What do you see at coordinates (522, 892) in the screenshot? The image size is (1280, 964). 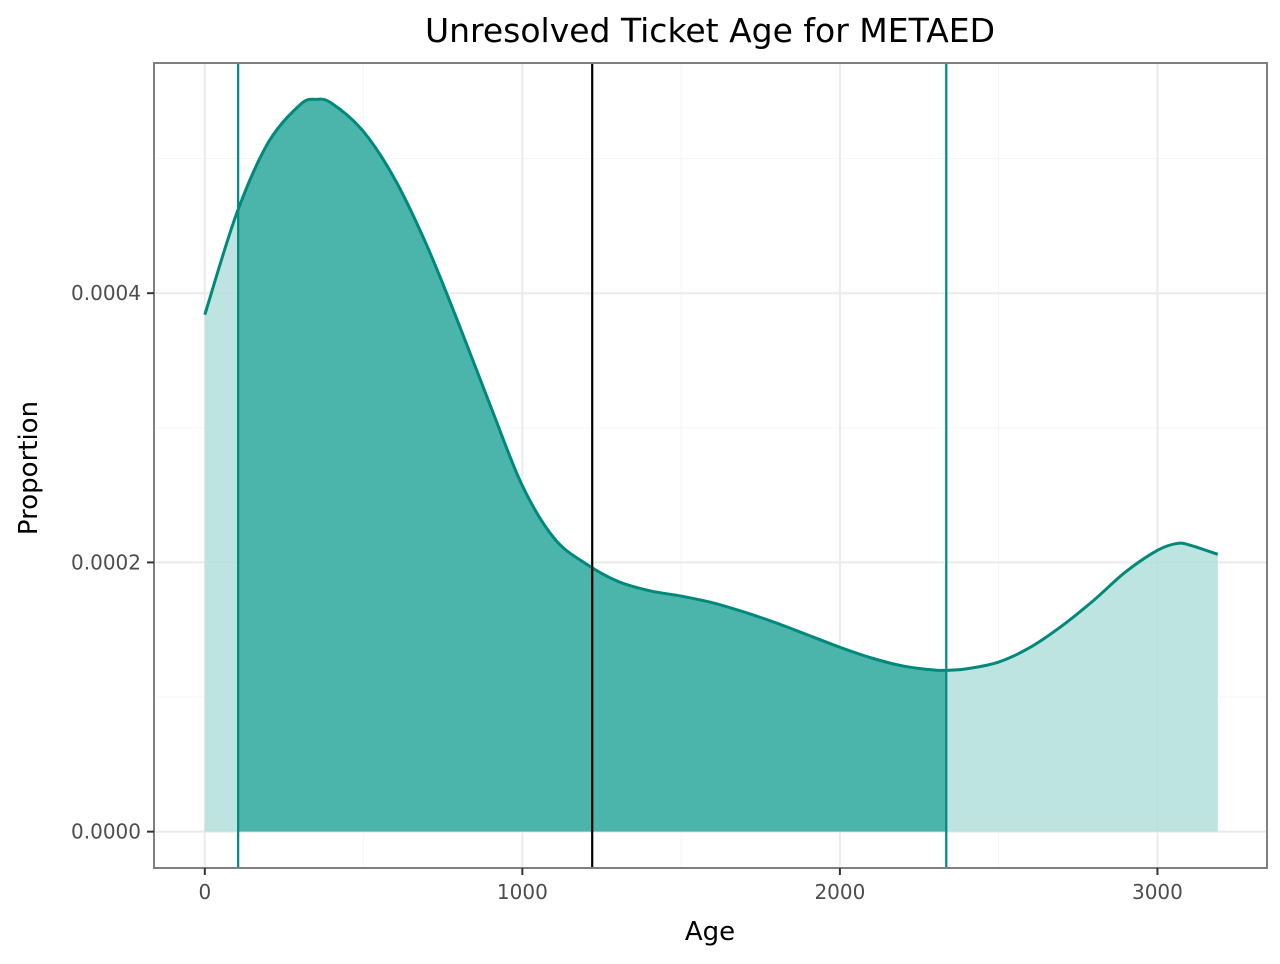 I see `x-tick-label: 1000` at bounding box center [522, 892].